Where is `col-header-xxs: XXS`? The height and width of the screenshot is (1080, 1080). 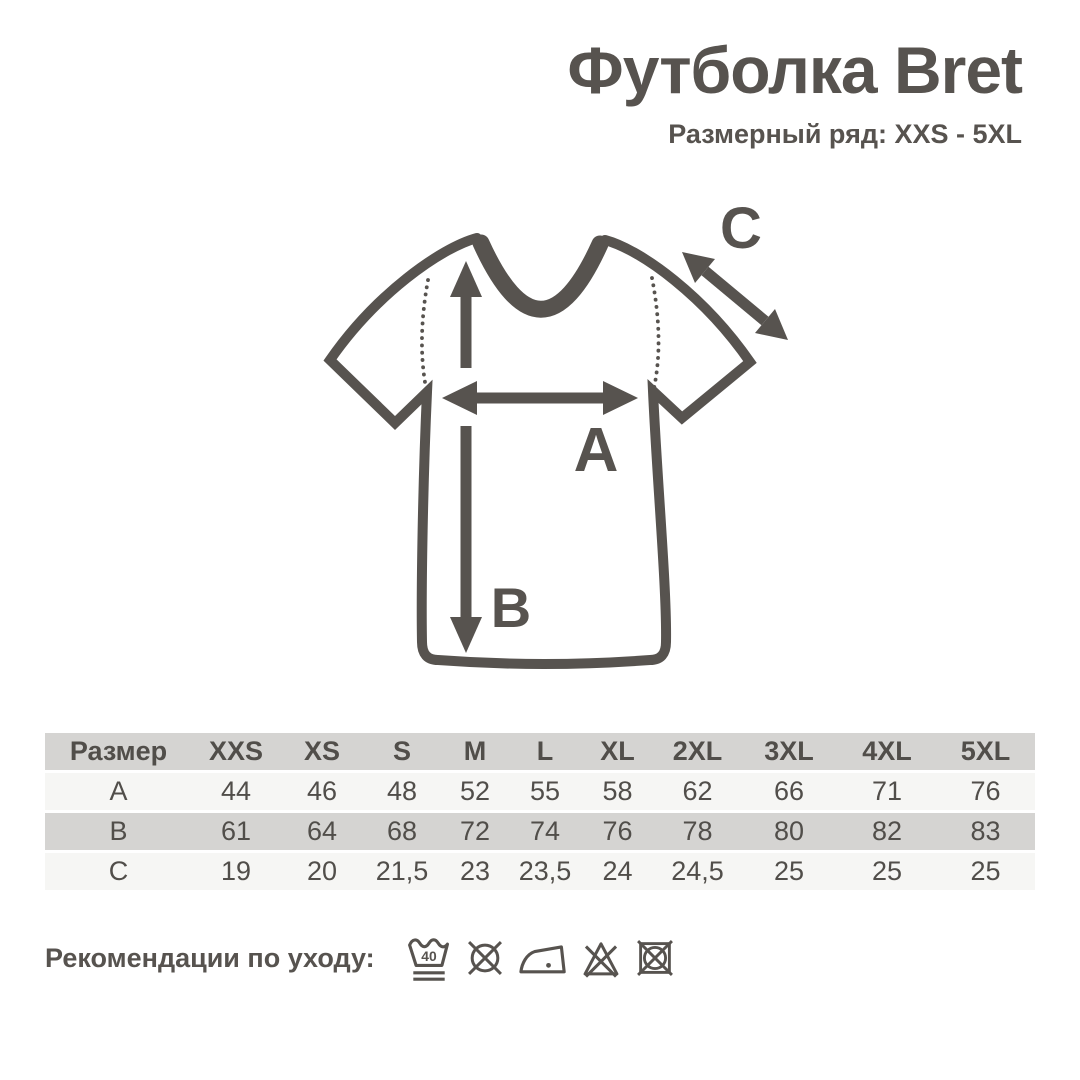
col-header-xxs: XXS is located at coordinates (236, 751).